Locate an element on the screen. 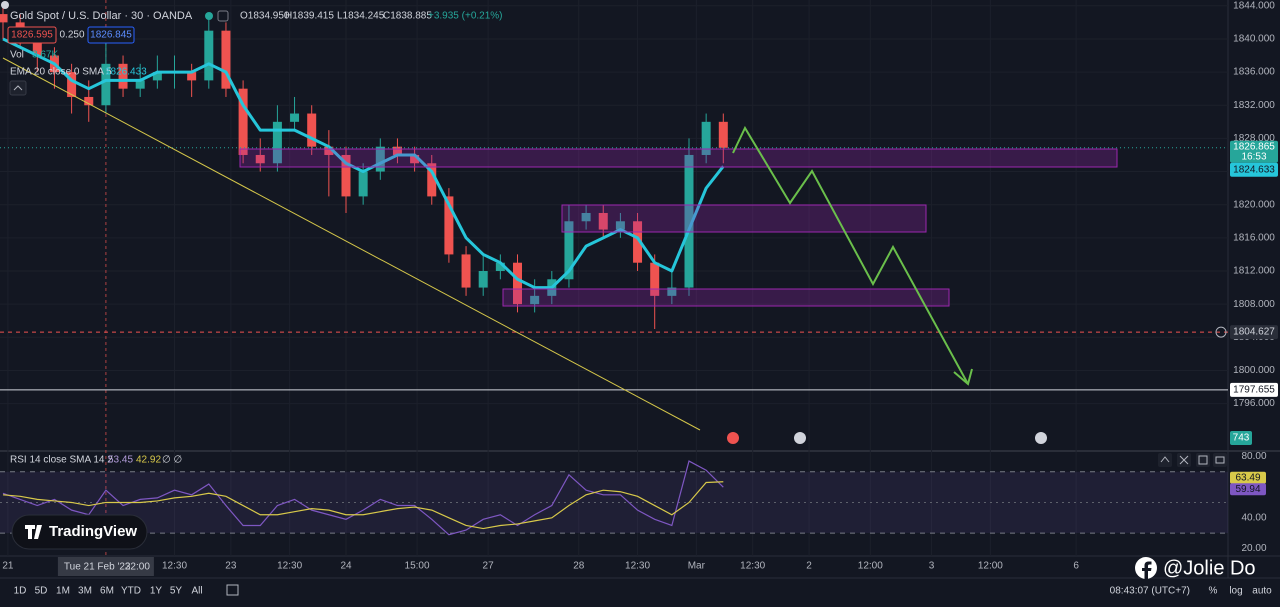 The width and height of the screenshot is (1280, 607). sell-price: 1826.595 is located at coordinates (32, 35).